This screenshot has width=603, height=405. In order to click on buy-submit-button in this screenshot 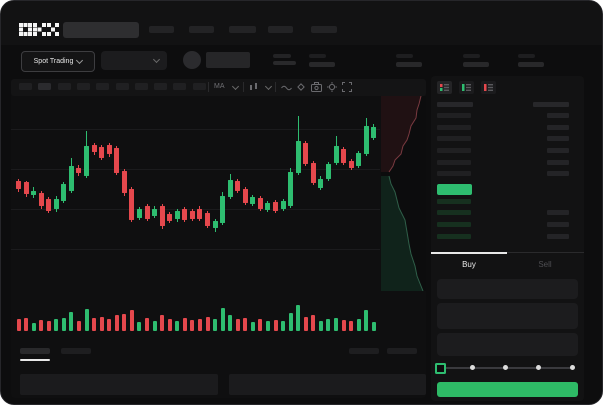, I will do `click(507, 389)`.